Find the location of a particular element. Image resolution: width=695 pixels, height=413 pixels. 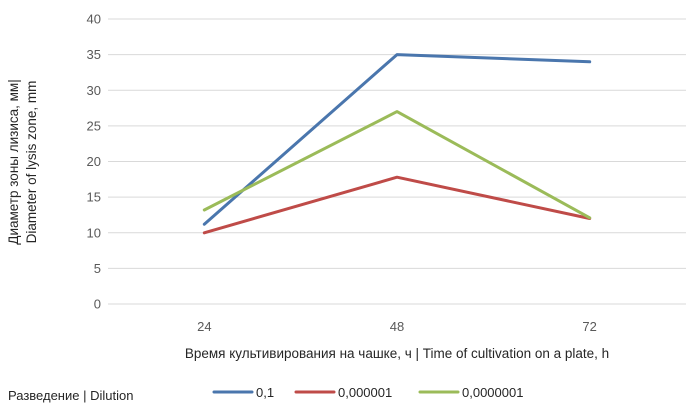

legend-label: 0,000001 is located at coordinates (365, 392).